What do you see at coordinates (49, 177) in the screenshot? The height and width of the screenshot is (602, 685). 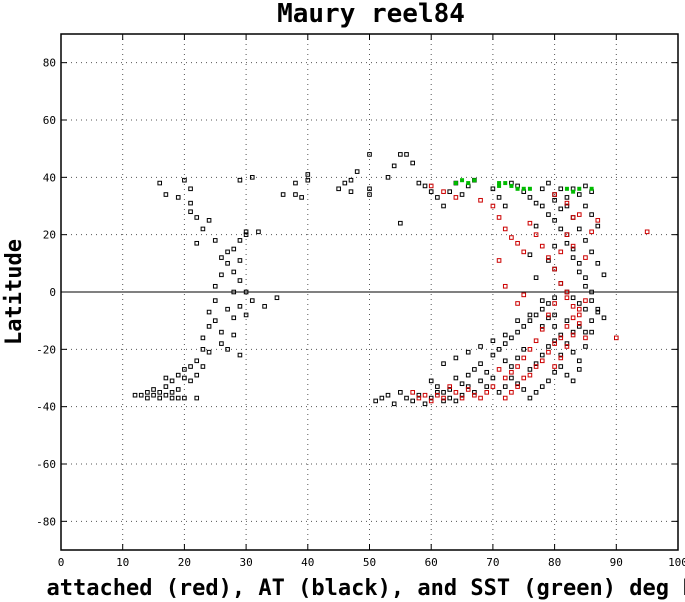 I see `y-tick-label: 40` at bounding box center [49, 177].